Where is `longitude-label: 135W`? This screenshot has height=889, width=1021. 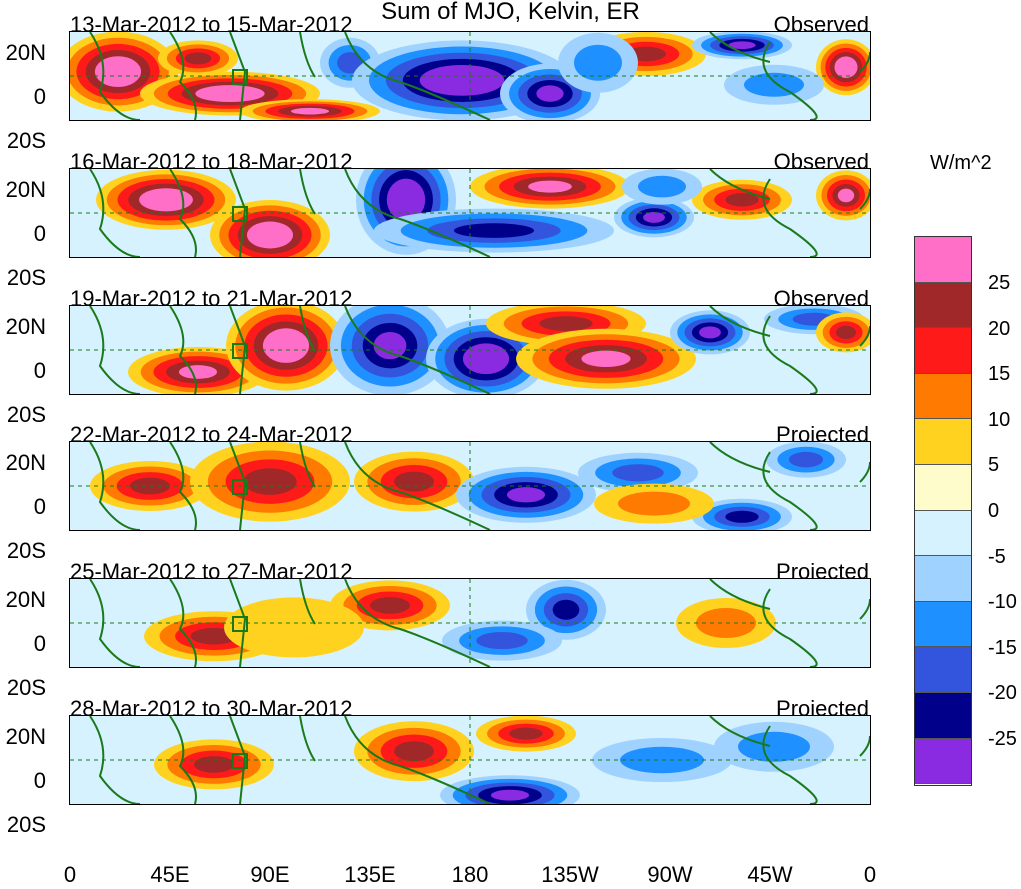
longitude-label: 135W is located at coordinates (570, 874).